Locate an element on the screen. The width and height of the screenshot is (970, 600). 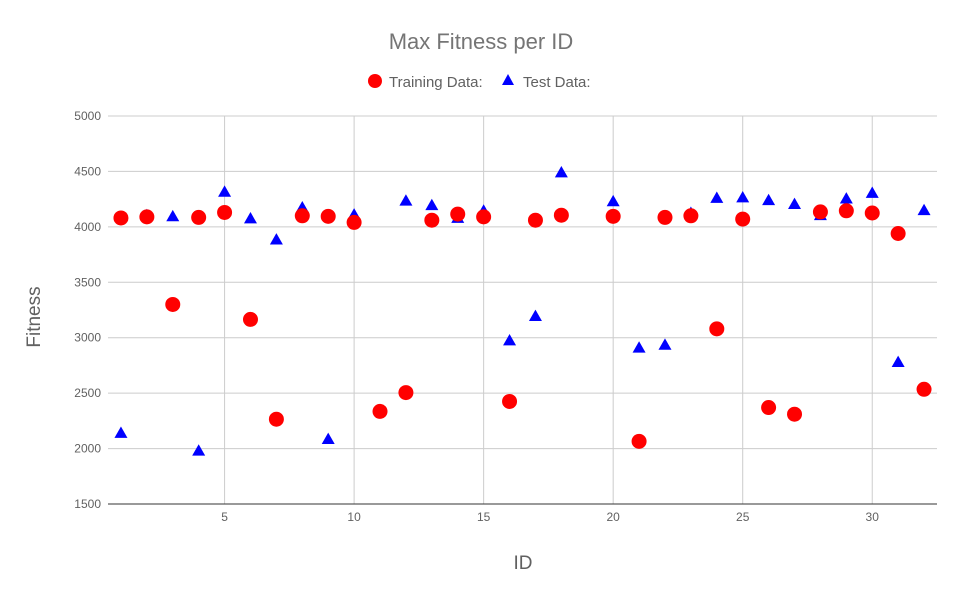
y-axis-ticks: 1500 2000 2500 3000 3500 4000 4500 5000 is located at coordinates (87, 310).